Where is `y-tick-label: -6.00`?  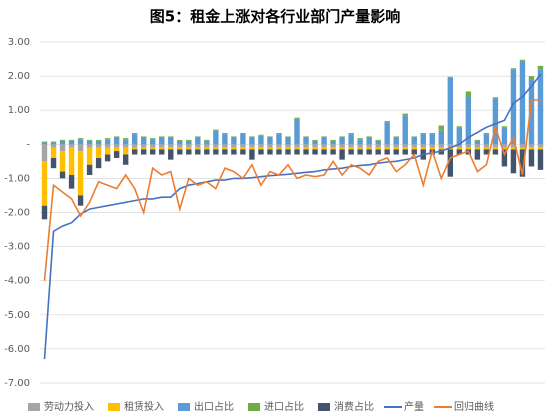 y-tick-label: -6.00 is located at coordinates (17, 349).